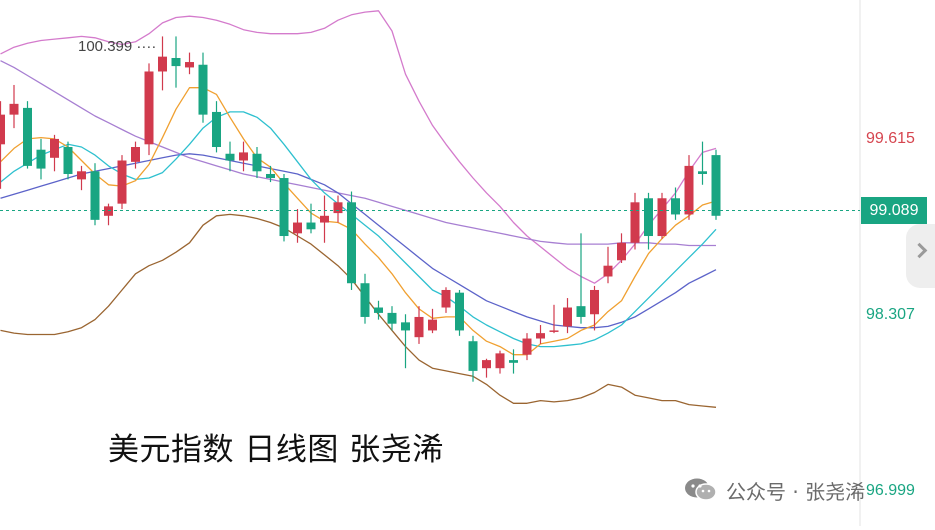 This screenshot has width=935, height=530. I want to click on y-tick-label: 96.999, so click(890, 491).